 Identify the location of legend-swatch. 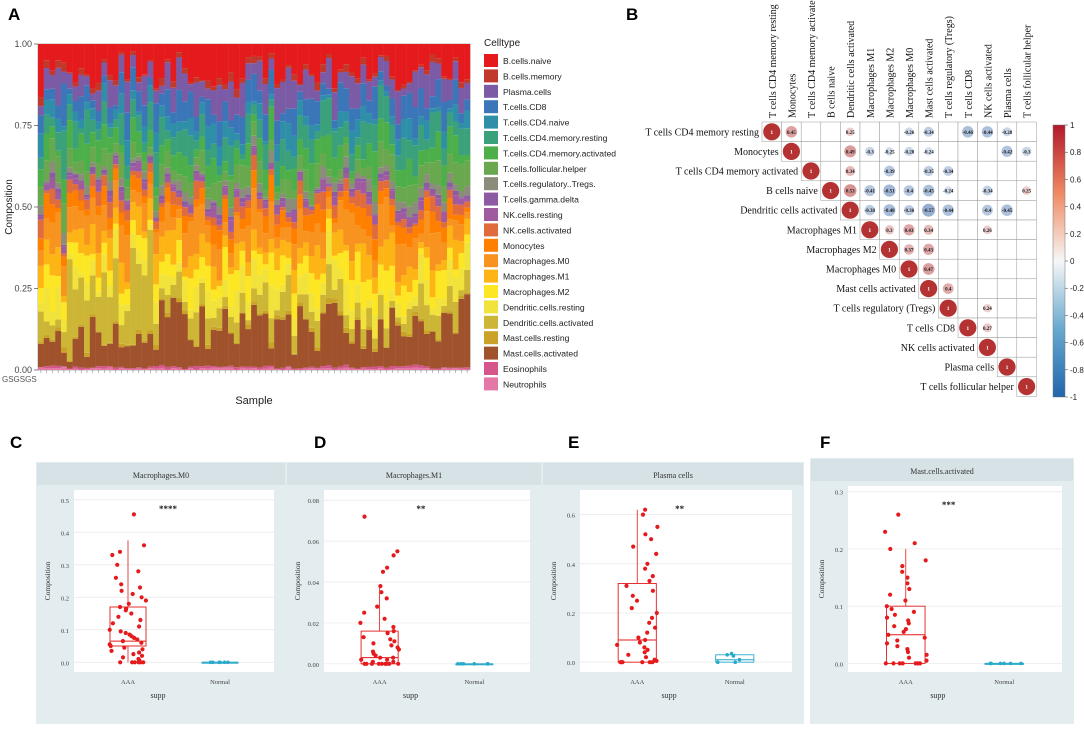
(491, 60).